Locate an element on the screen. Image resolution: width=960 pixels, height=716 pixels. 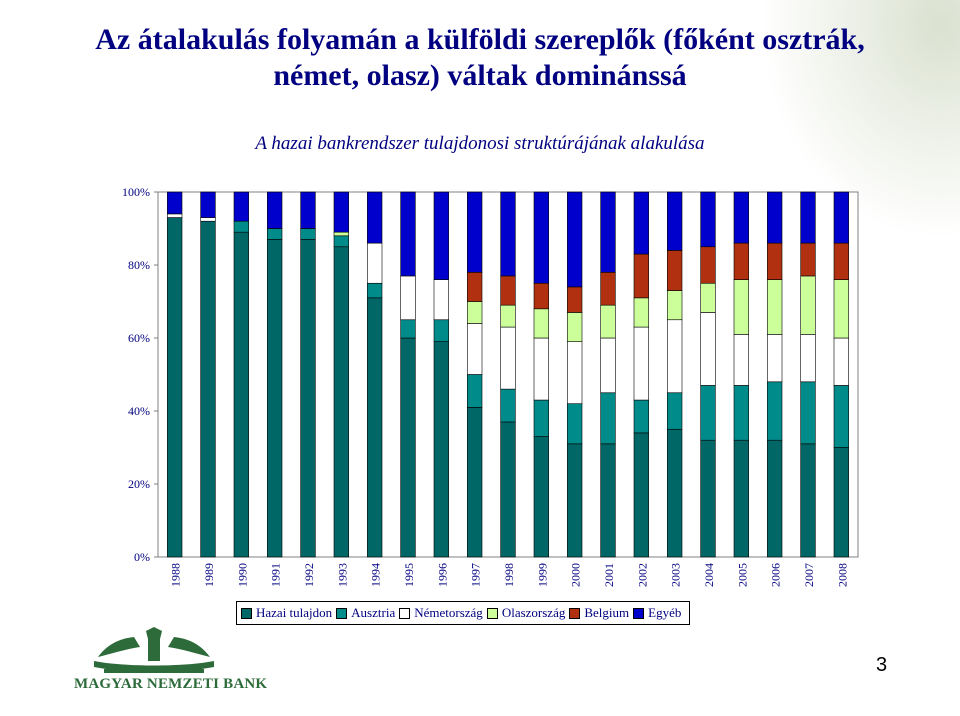
legend-item: Egyéb is located at coordinates (657, 613).